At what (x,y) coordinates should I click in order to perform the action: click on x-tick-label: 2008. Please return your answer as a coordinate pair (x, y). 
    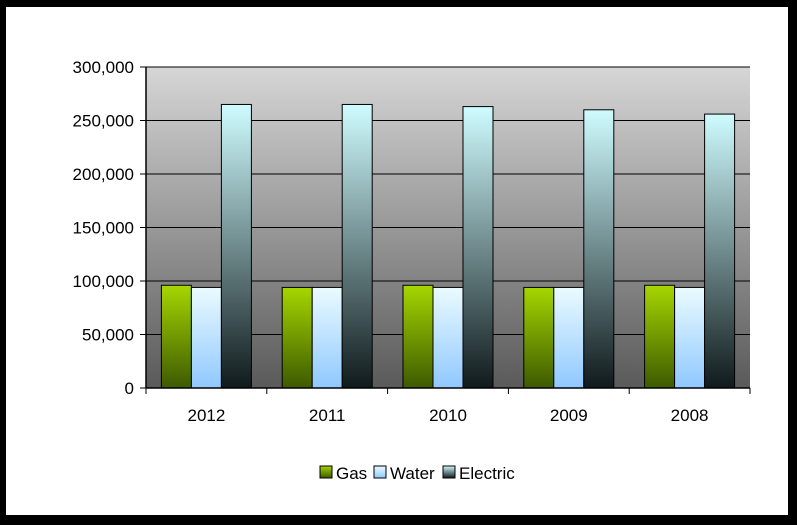
    Looking at the image, I should click on (690, 415).